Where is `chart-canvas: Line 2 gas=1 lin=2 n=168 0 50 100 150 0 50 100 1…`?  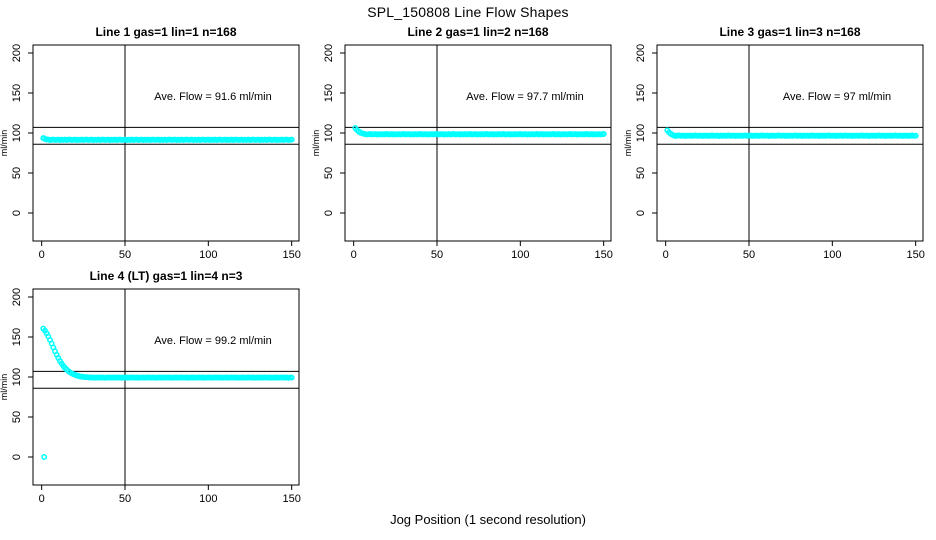
chart-canvas: Line 2 gas=1 lin=2 n=168 0 50 100 150 0 50 100 1… is located at coordinates (462, 143).